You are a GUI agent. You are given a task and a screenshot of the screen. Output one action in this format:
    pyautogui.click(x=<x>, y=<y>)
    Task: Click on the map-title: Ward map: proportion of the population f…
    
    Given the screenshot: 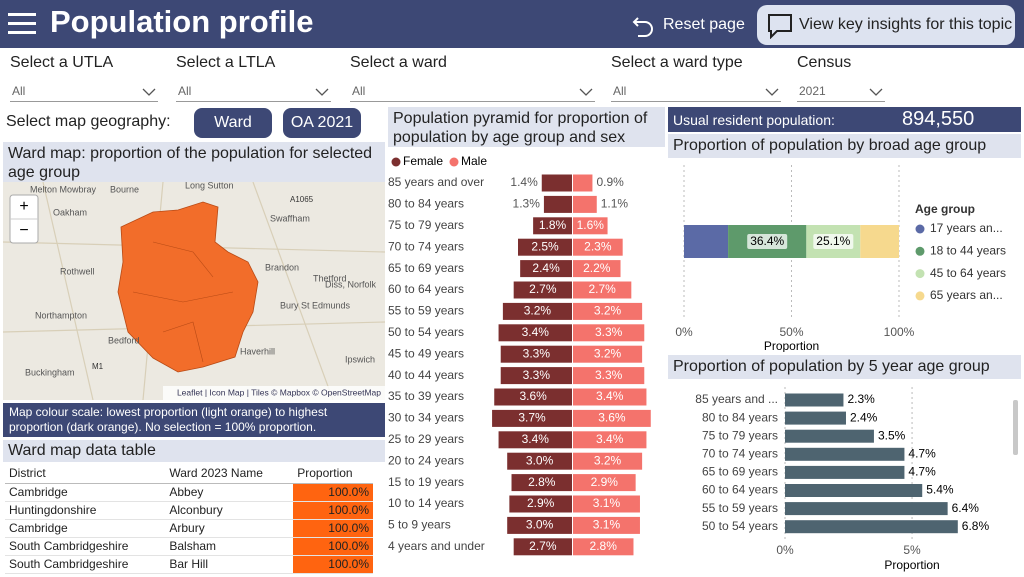 What is the action you would take?
    pyautogui.click(x=194, y=162)
    